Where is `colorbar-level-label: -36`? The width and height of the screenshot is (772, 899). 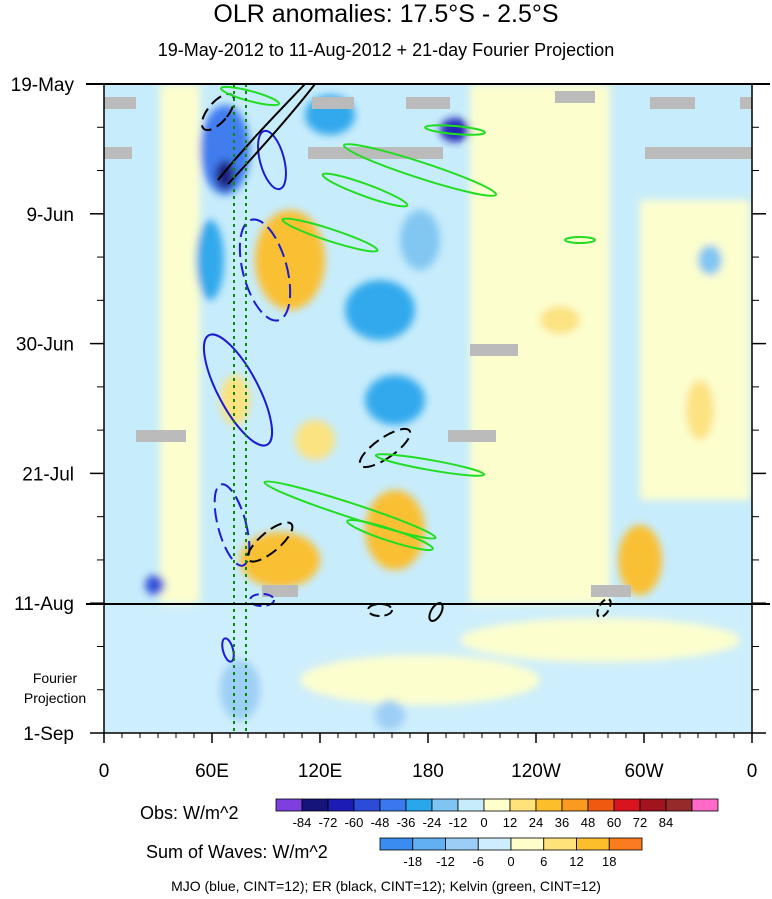 colorbar-level-label: -36 is located at coordinates (406, 822).